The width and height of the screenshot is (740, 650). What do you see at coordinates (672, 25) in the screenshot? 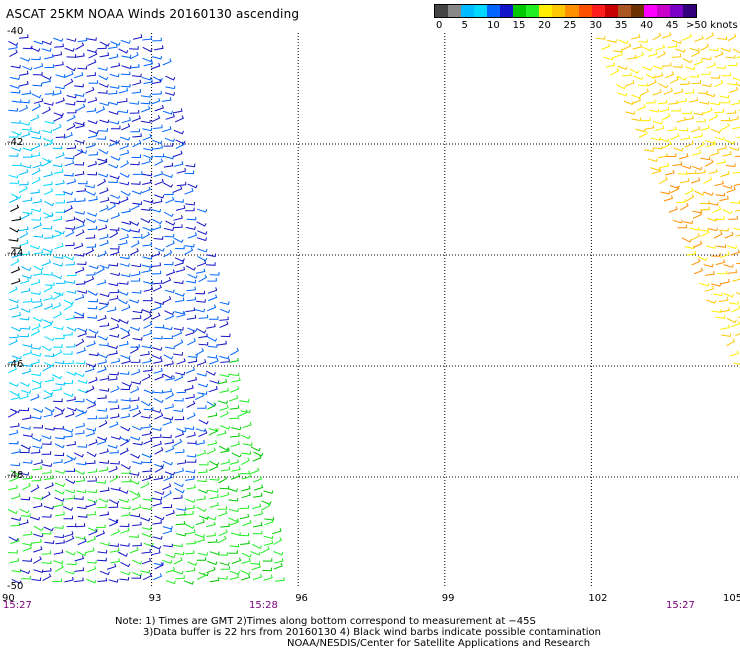
I see `colorbar-label: 45` at bounding box center [672, 25].